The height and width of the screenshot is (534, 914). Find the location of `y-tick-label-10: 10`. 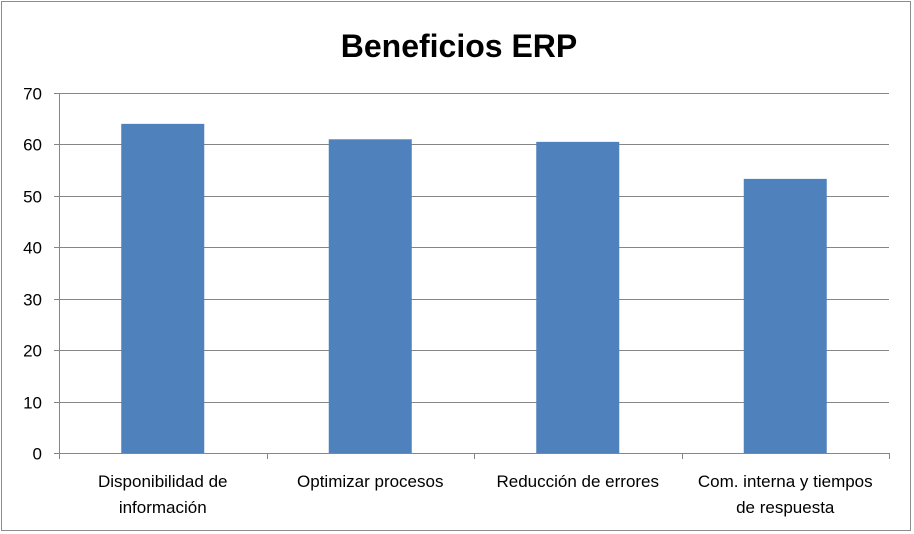

y-tick-label-10: 10 is located at coordinates (32, 403).